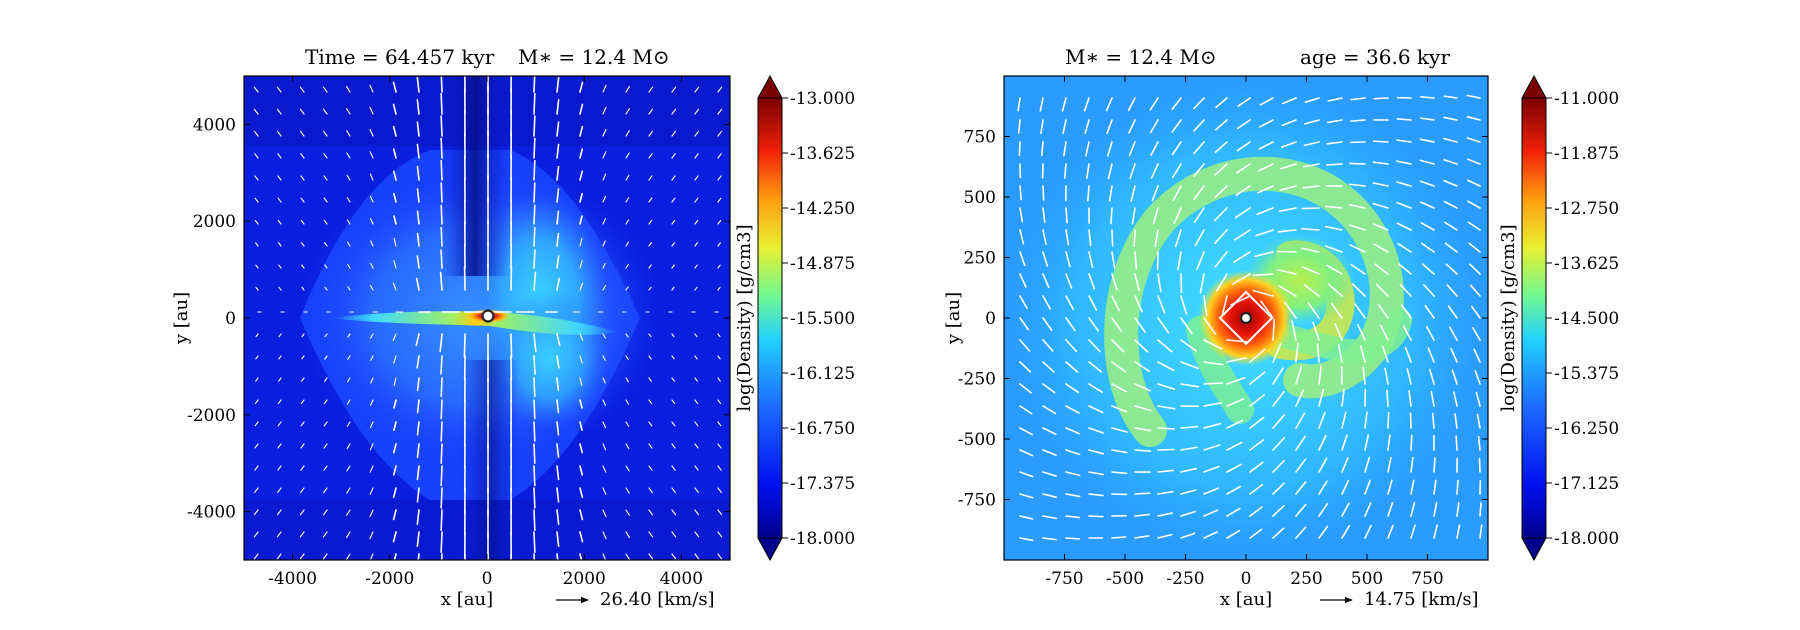  Describe the element at coordinates (1586, 374) in the screenshot. I see `colorbar-tick-label: -15.375` at that location.